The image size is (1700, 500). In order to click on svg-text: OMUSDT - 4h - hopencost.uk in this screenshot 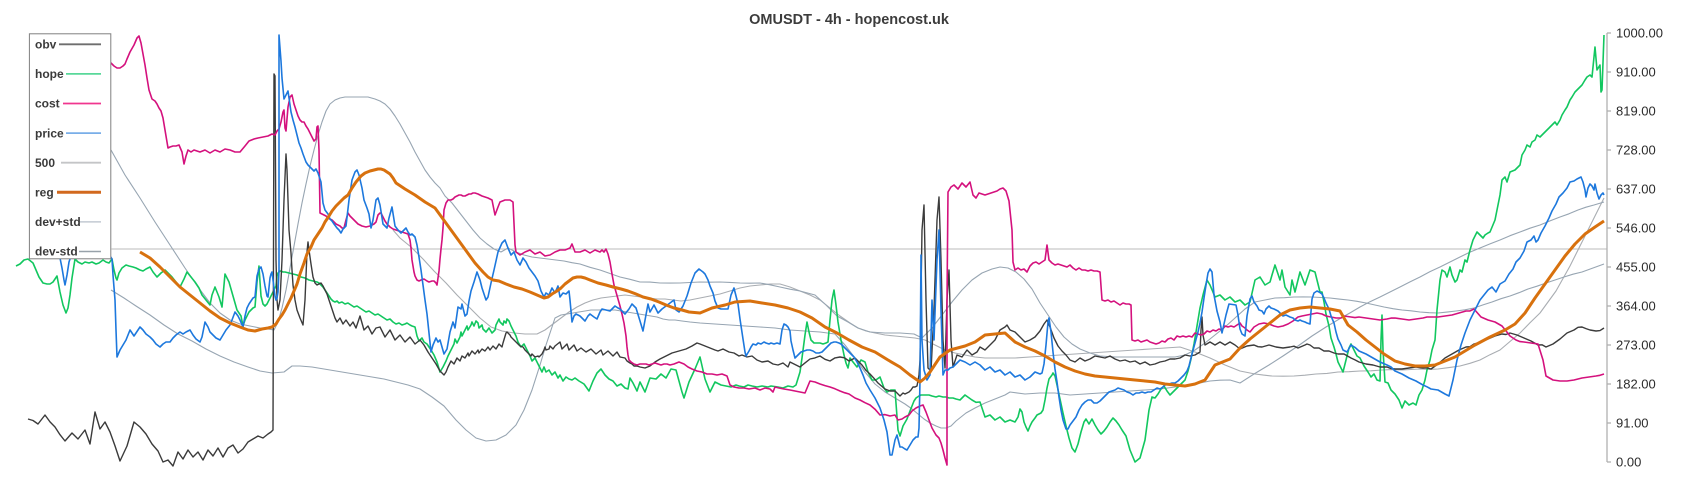, I will do `click(849, 20)`.